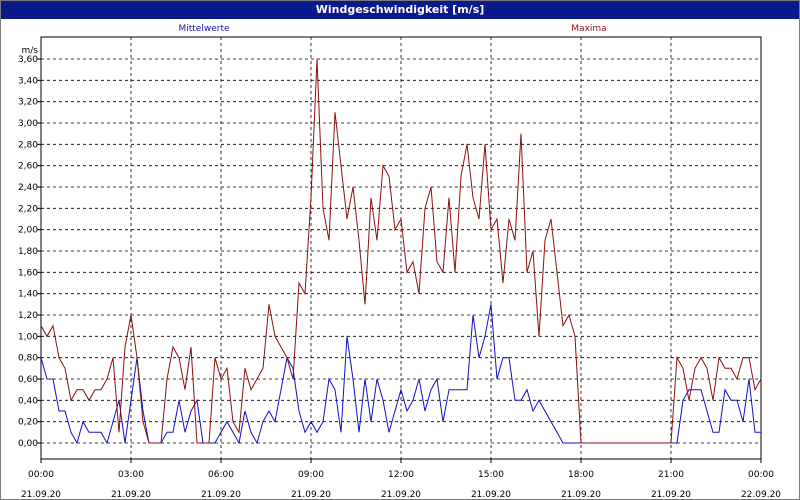 This screenshot has width=800, height=500. What do you see at coordinates (401, 475) in the screenshot?
I see `x-tick-time-label: 12:00` at bounding box center [401, 475].